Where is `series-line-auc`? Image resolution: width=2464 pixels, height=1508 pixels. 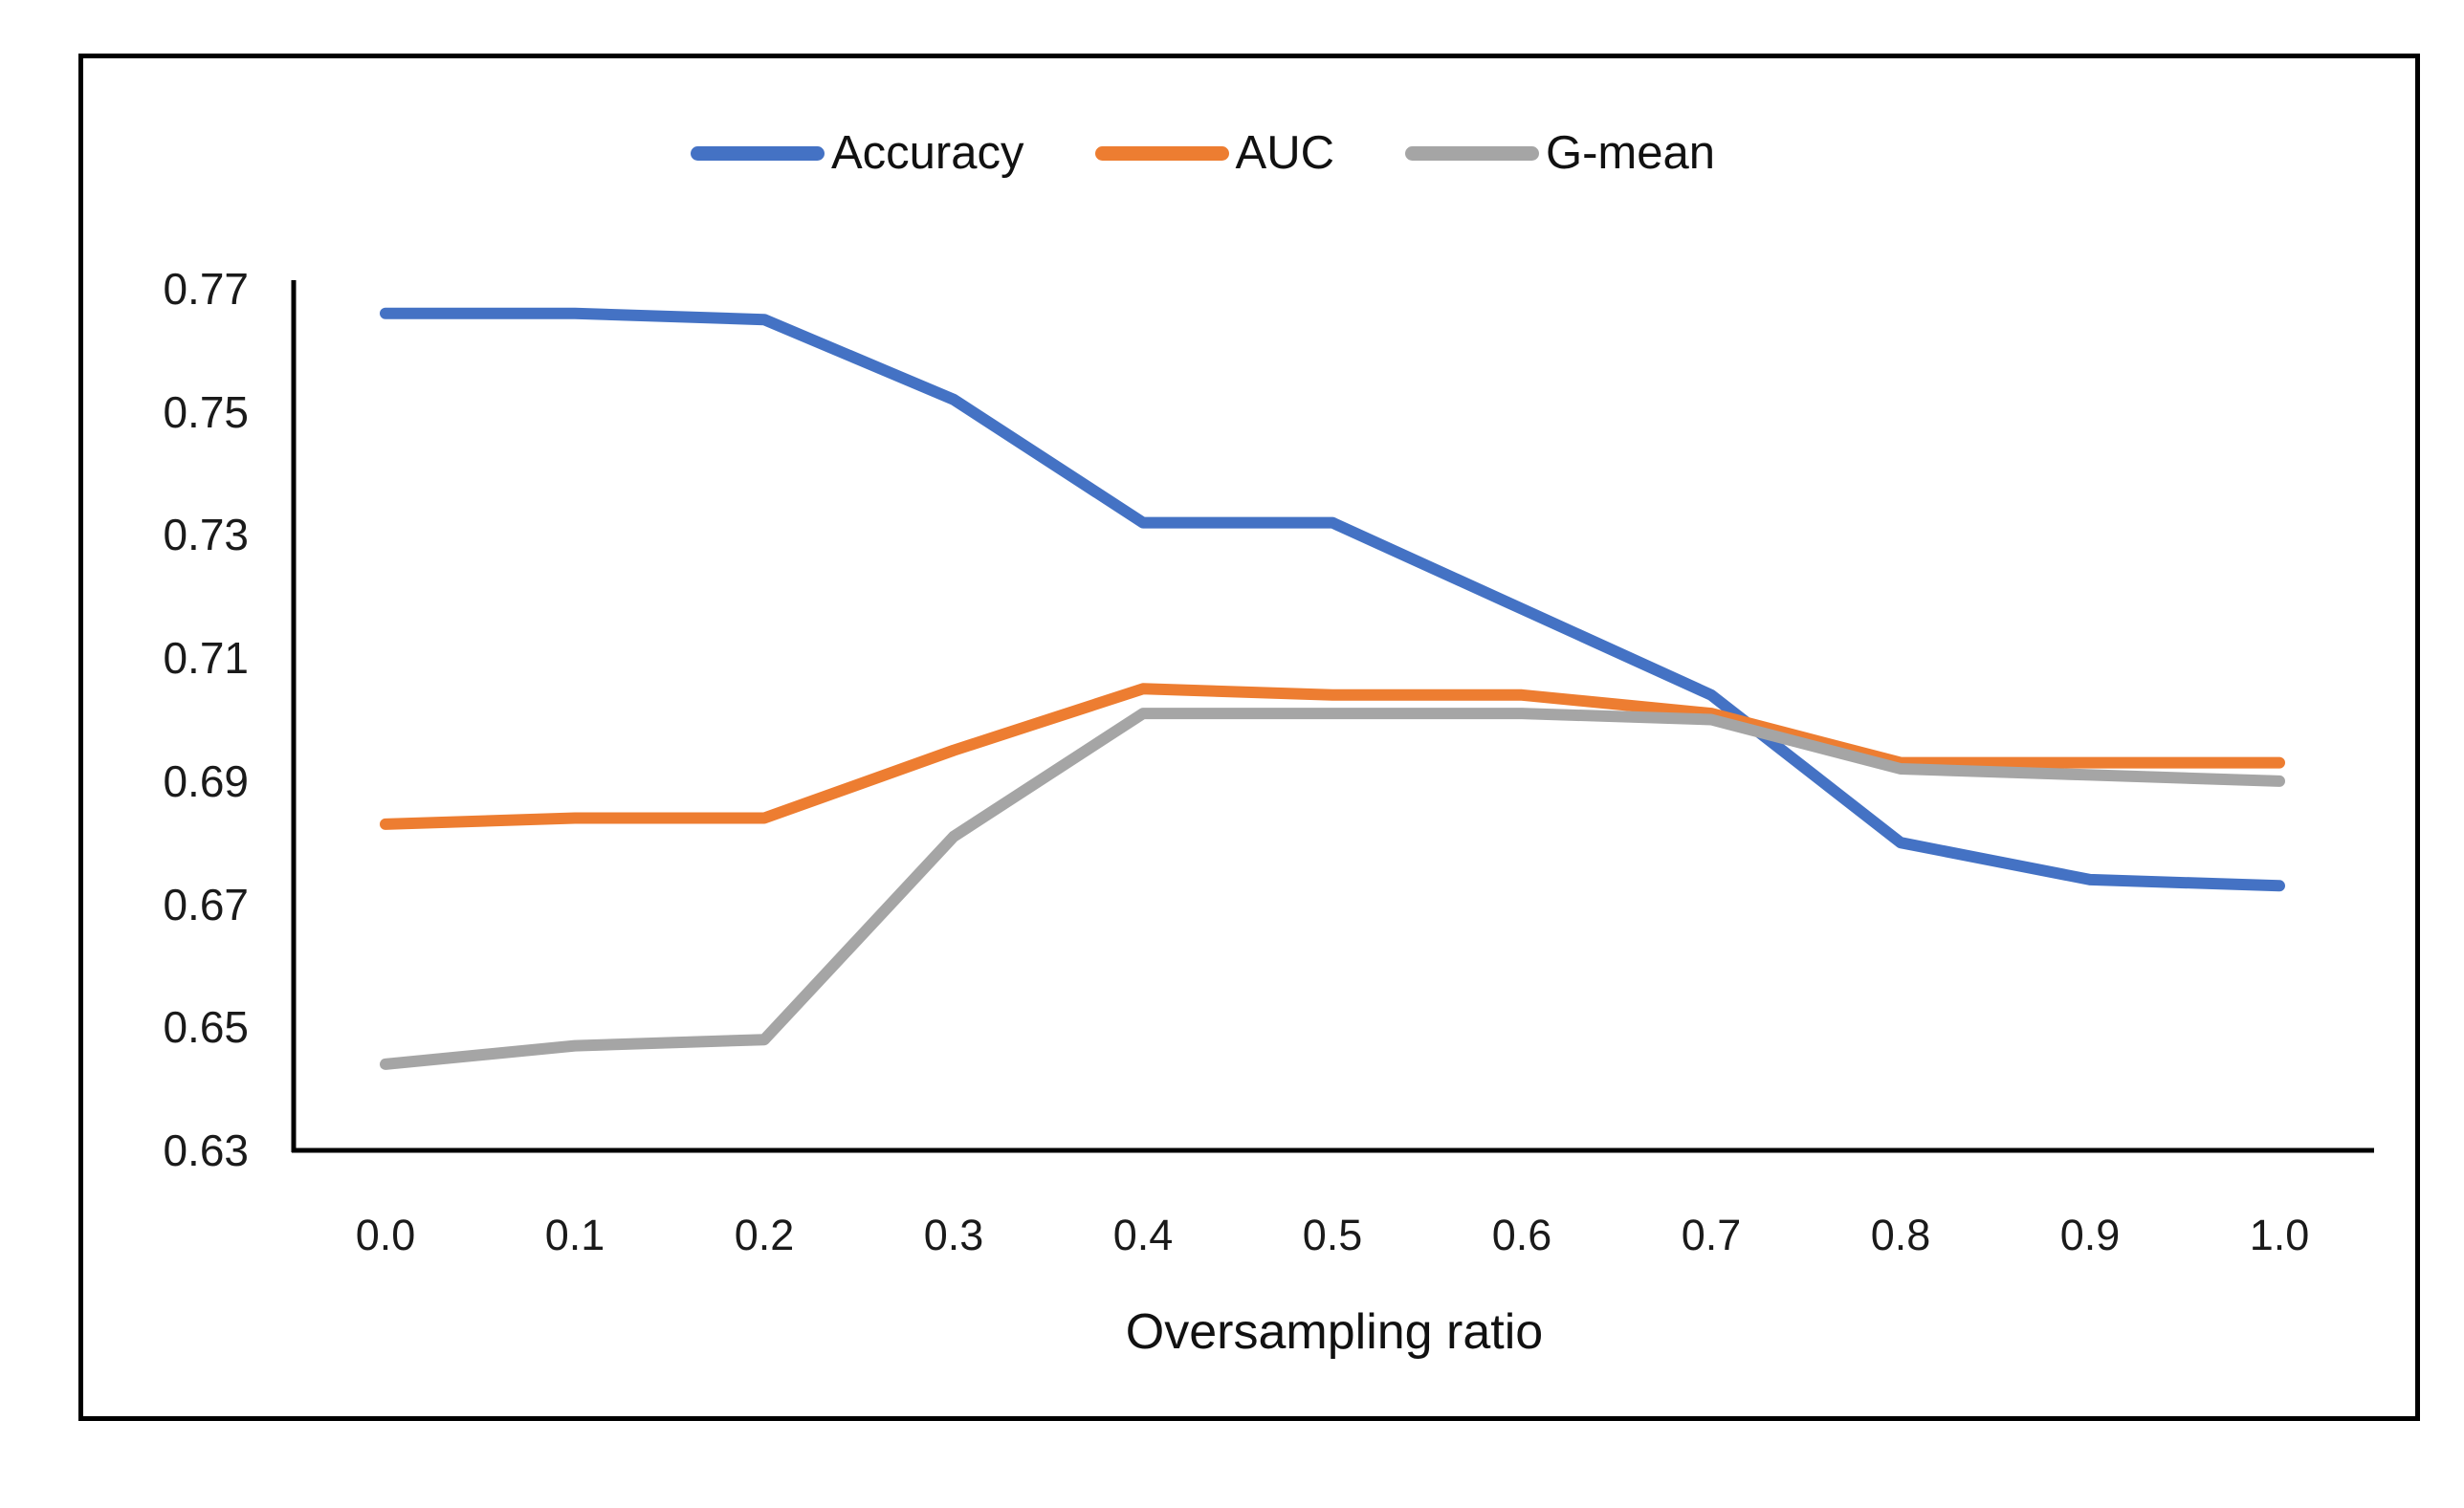 series-line-auc is located at coordinates (1332, 756).